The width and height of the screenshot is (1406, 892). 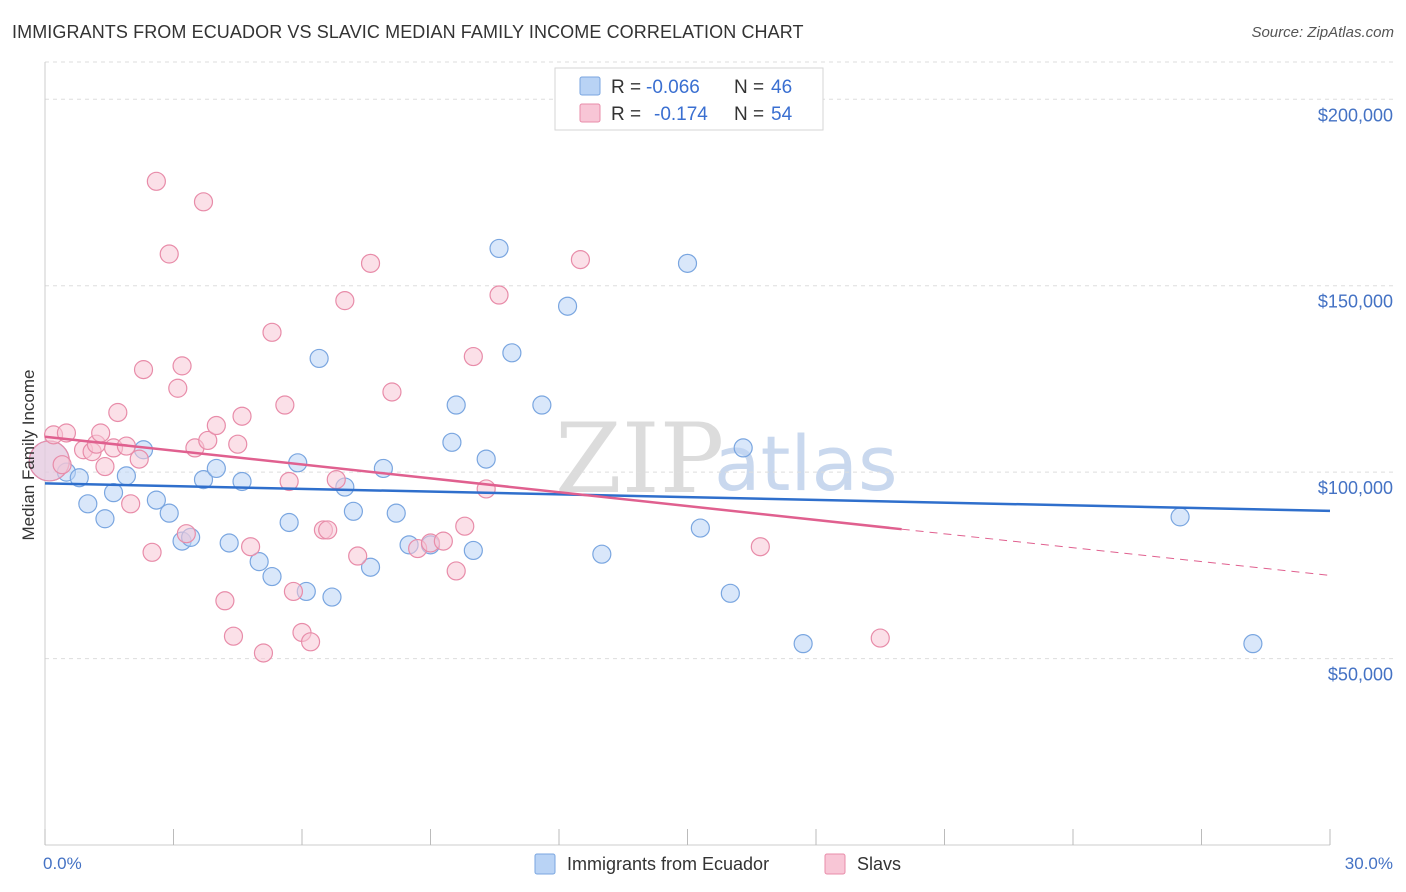 I want to click on x-tick-label: 0.0%, so click(x=62, y=863).